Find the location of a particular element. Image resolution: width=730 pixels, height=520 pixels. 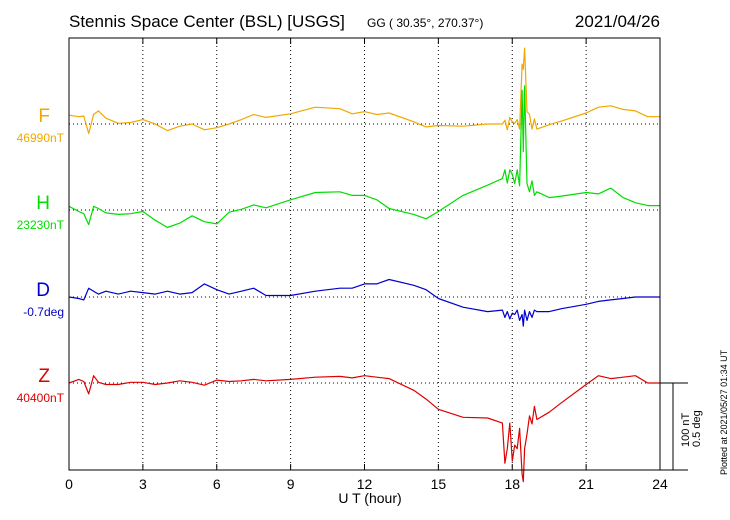

channel-baseline-f: 46990nT is located at coordinates (40, 138).